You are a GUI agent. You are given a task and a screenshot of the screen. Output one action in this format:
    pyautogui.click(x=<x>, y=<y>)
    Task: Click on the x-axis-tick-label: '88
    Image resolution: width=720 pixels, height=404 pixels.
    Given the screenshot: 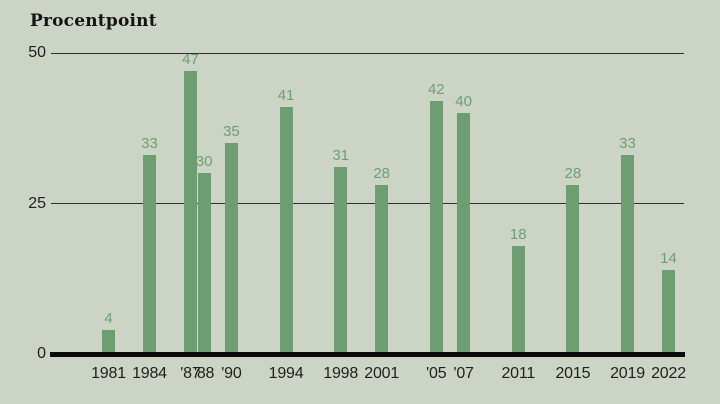 What is the action you would take?
    pyautogui.click(x=204, y=373)
    